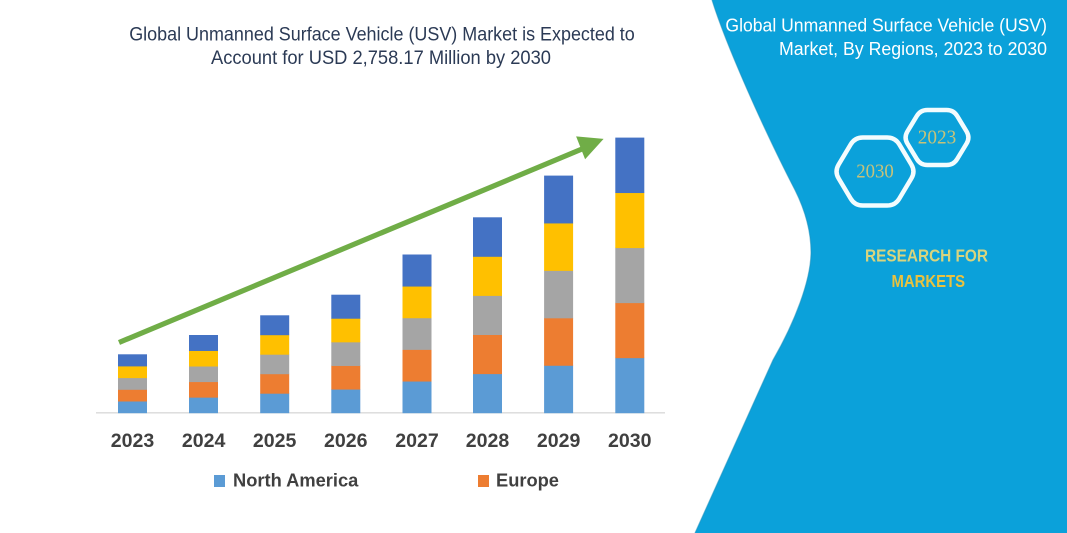 This screenshot has width=1067, height=533. What do you see at coordinates (926, 256) in the screenshot?
I see `svg-text: RESEARCH FOR` at bounding box center [926, 256].